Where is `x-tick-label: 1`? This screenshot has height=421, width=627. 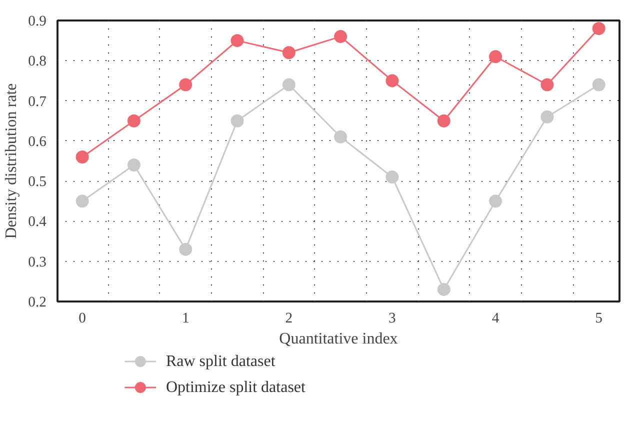 x-tick-label: 1 is located at coordinates (186, 318).